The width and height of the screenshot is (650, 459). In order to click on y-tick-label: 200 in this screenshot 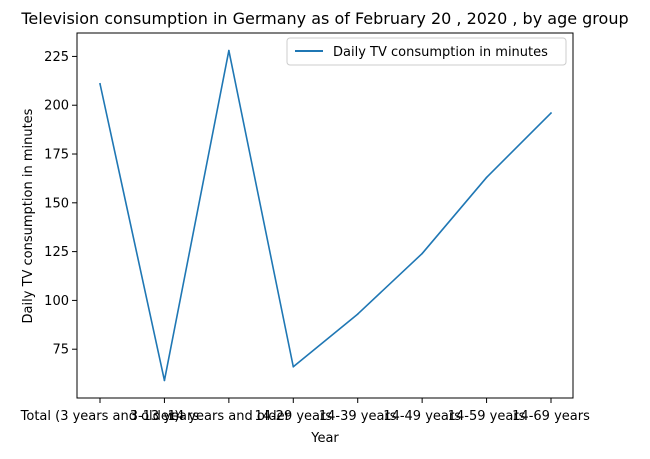, I will do `click(56, 106)`.